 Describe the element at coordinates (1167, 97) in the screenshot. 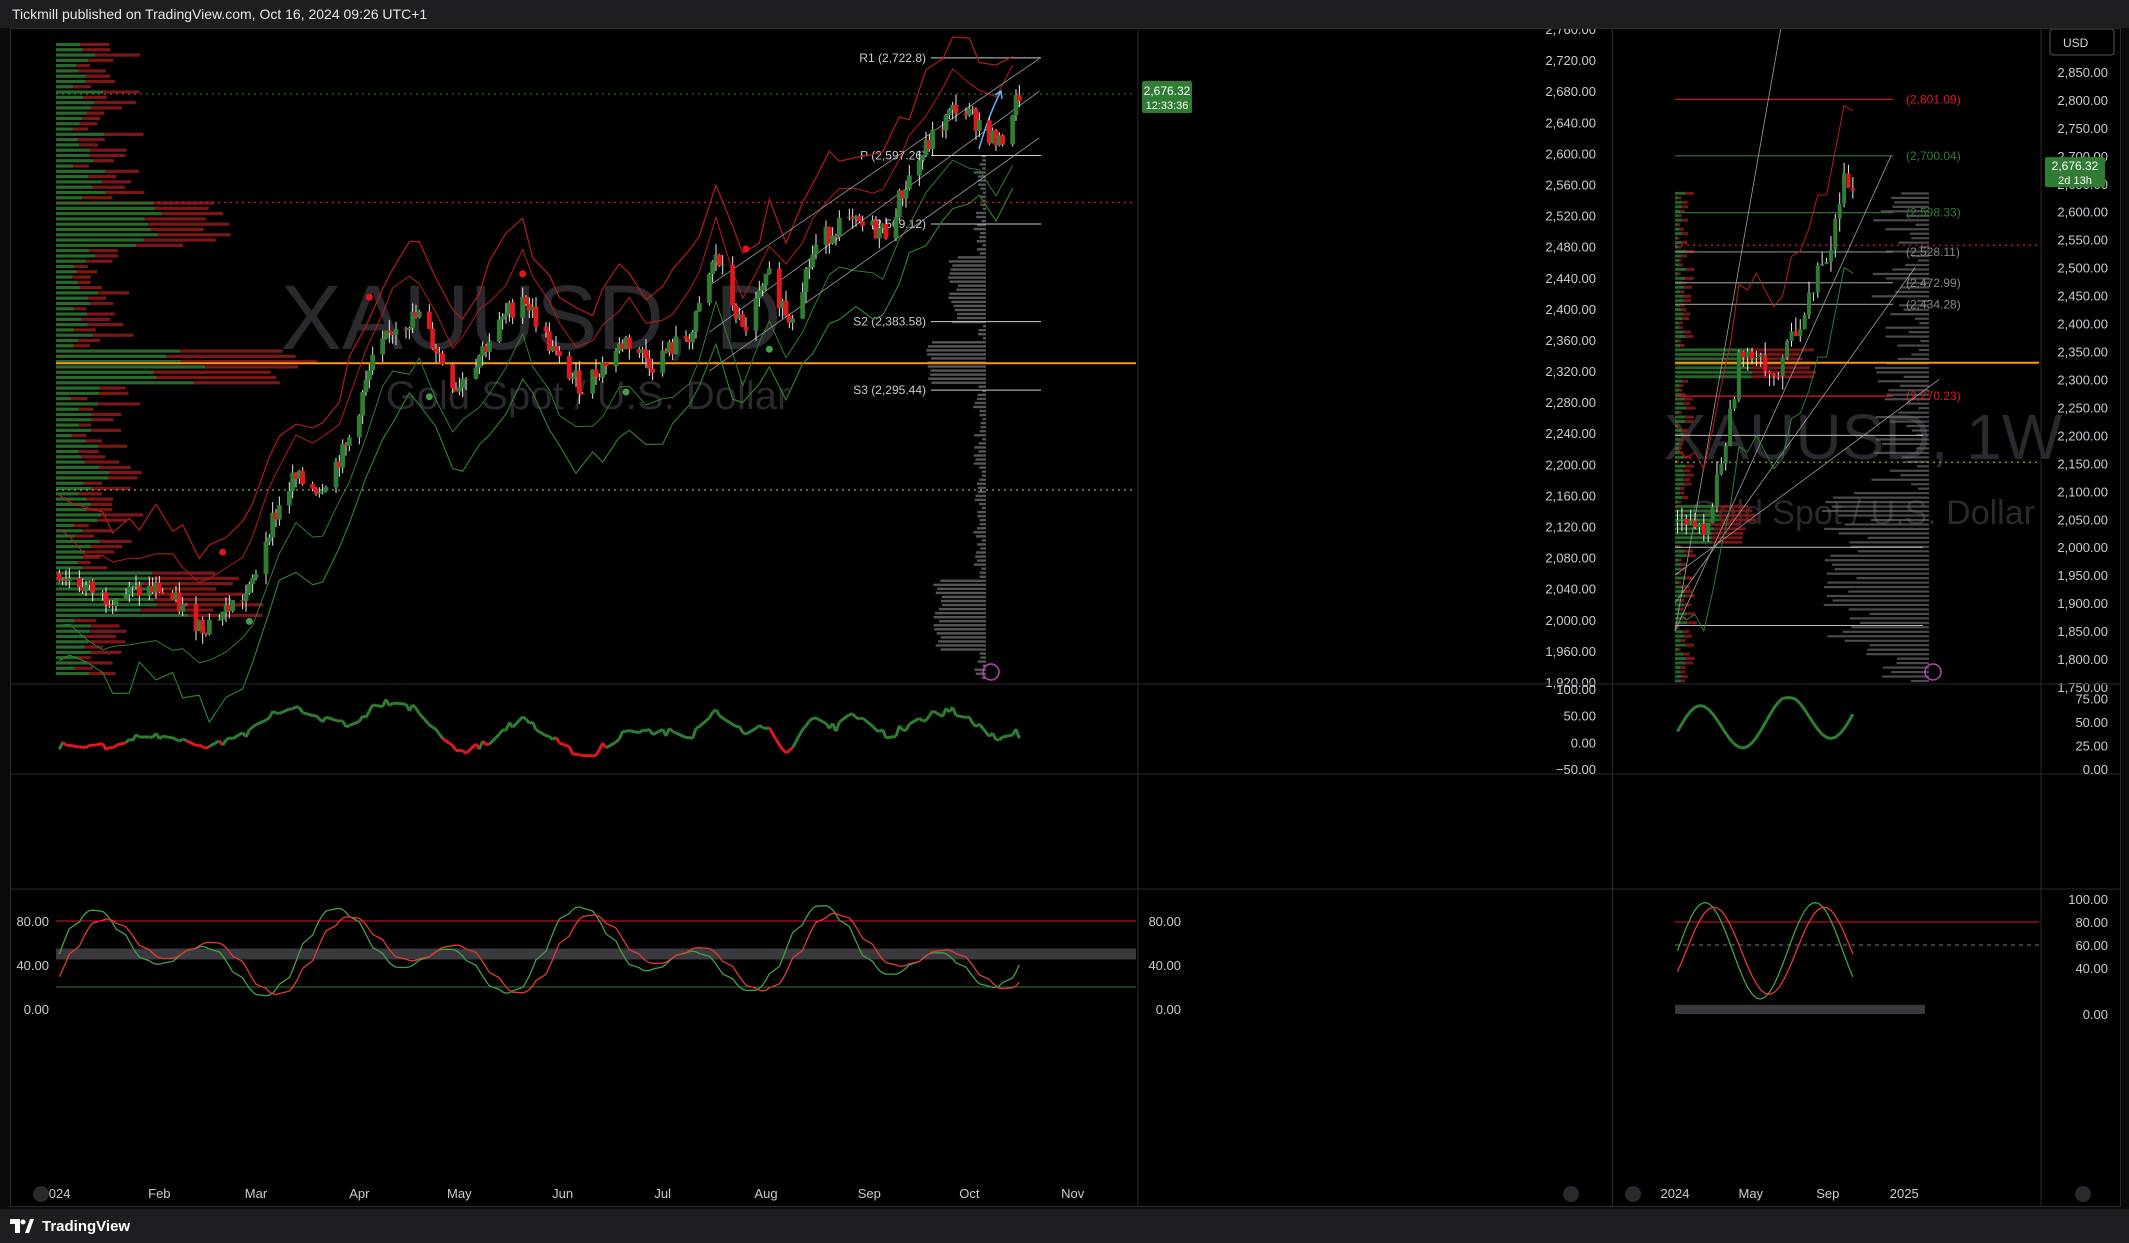

I see `last-price-badge` at that location.